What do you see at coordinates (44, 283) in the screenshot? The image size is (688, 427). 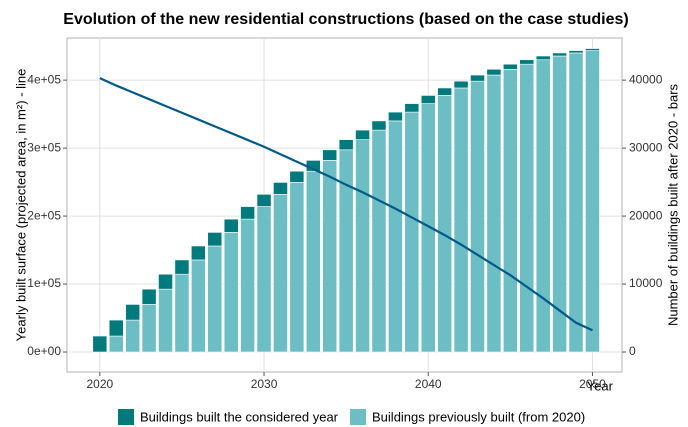 I see `y-tick-label: 1e+05` at bounding box center [44, 283].